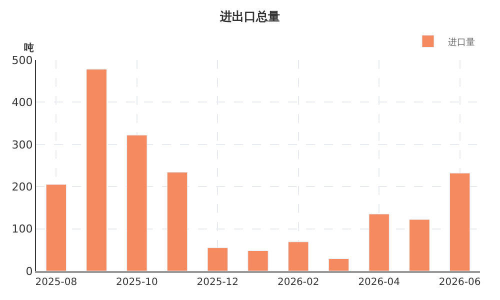  Describe the element at coordinates (29, 48) in the screenshot. I see `y-axis-title: 吨` at that location.